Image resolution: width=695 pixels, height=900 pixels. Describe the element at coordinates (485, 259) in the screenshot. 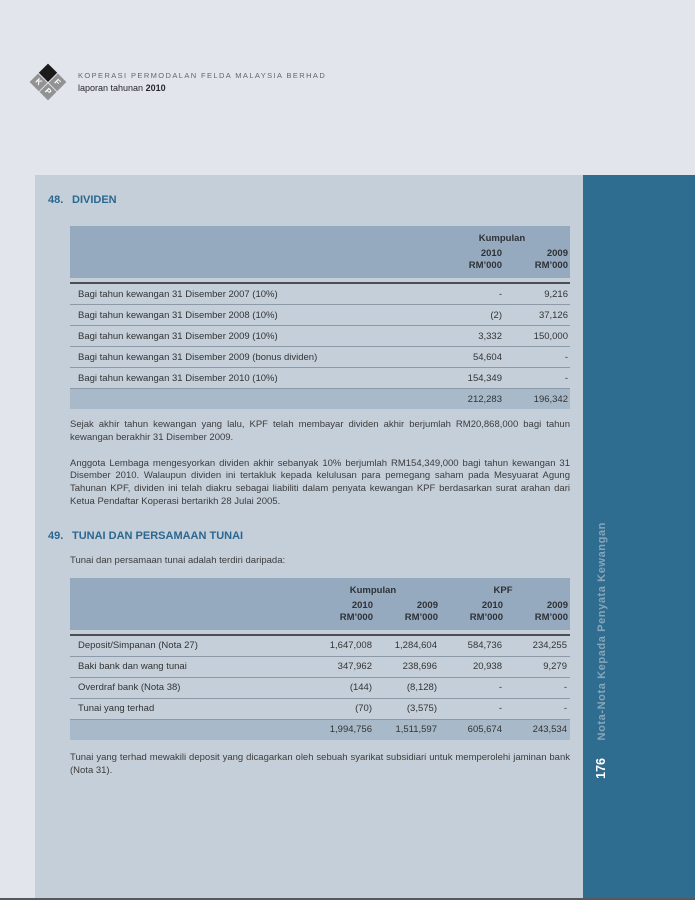

I see `dividen-col-2010: 2010 RM’000` at that location.